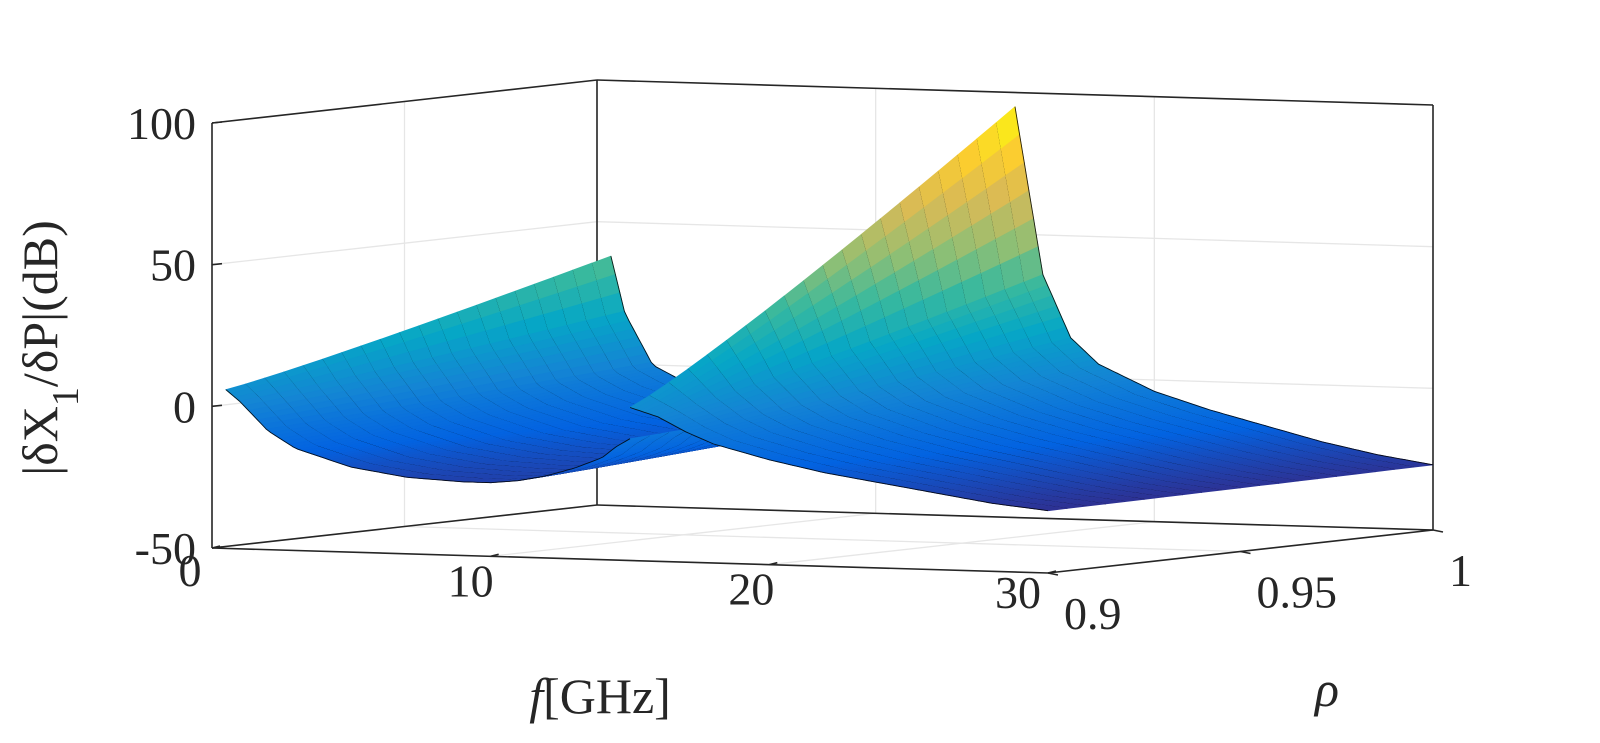 The image size is (1600, 743). Describe the element at coordinates (165, 548) in the screenshot. I see `z-tick-label: -50` at that location.